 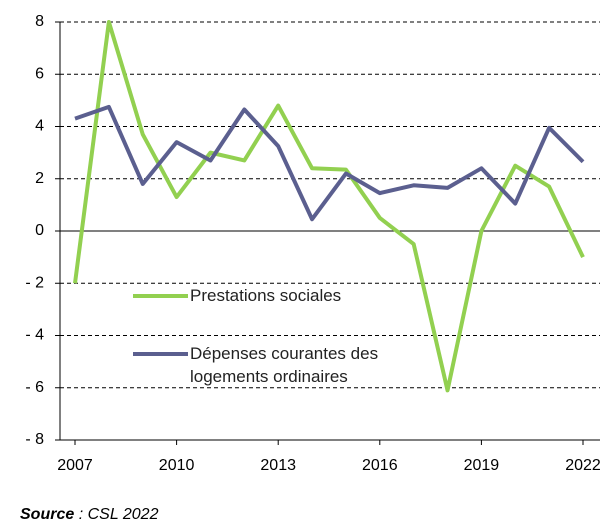 What do you see at coordinates (39, 178) in the screenshot?
I see `y-tick-label: 2` at bounding box center [39, 178].